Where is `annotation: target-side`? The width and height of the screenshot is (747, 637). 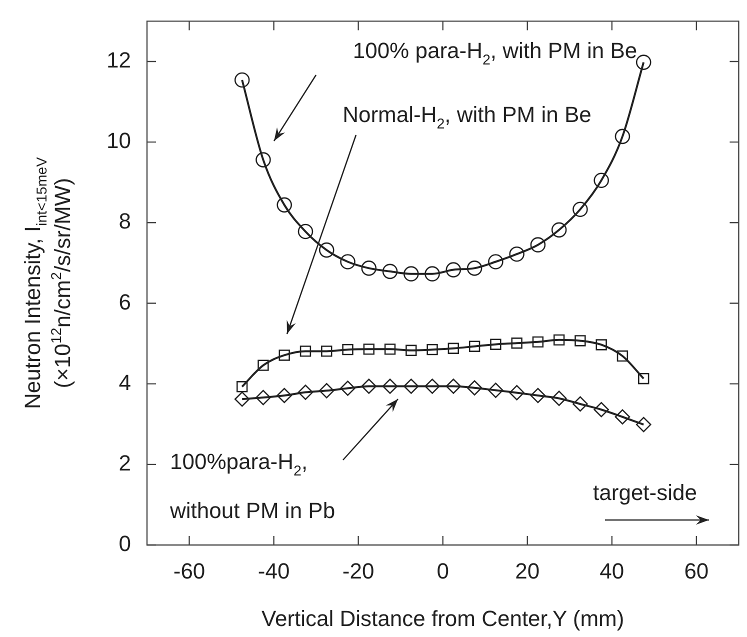 annotation: target-side is located at coordinates (645, 492).